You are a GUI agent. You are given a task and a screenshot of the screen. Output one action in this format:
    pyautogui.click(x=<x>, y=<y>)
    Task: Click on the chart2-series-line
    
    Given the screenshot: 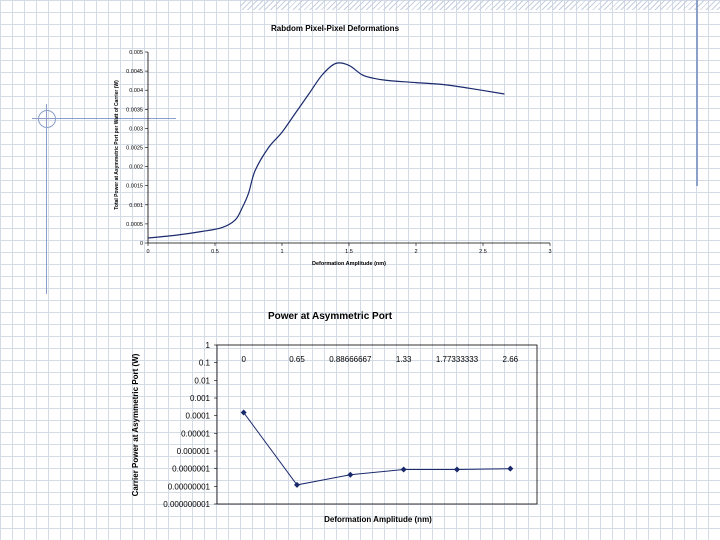 What is the action you would take?
    pyautogui.click(x=377, y=449)
    